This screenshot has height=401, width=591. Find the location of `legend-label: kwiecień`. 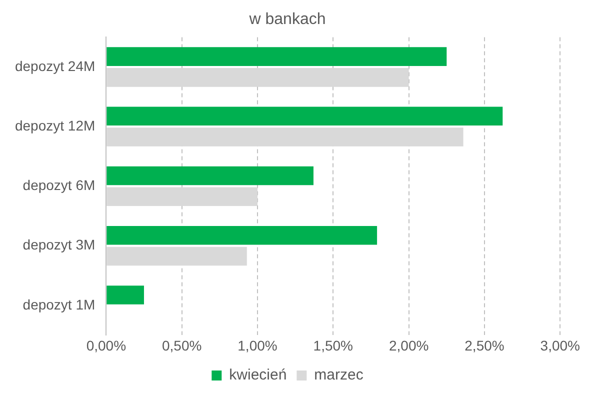

legend-label: kwiecień is located at coordinates (258, 375).